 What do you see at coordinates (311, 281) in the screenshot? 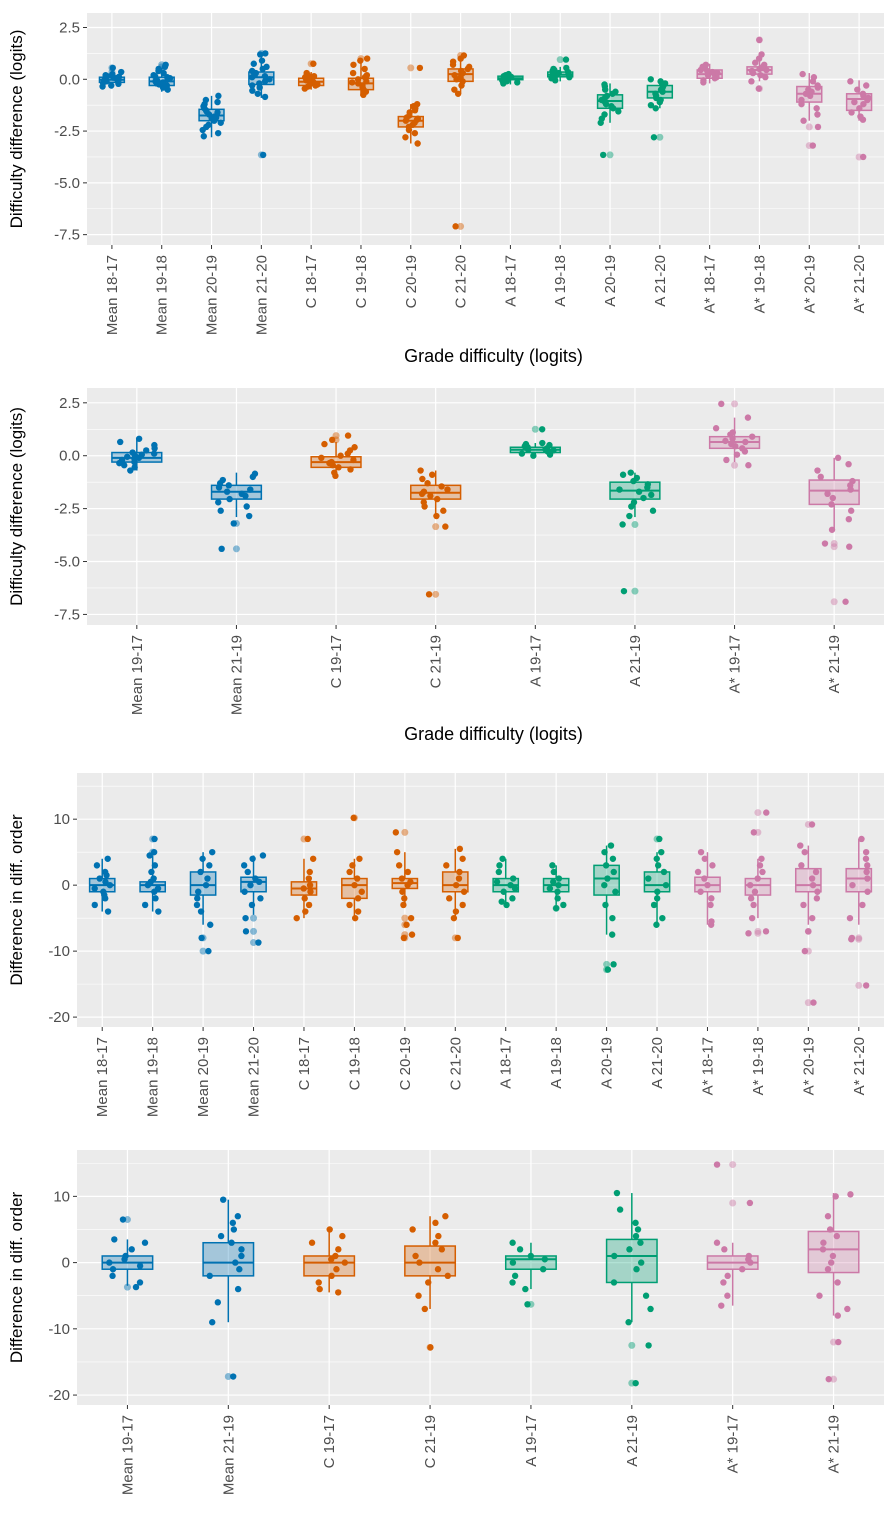
I see `x-tick-label: C 18-17` at bounding box center [311, 281].